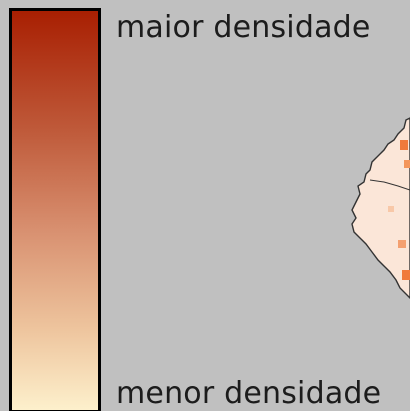 The image size is (410, 411). I want to click on region-map, so click(380, 208).